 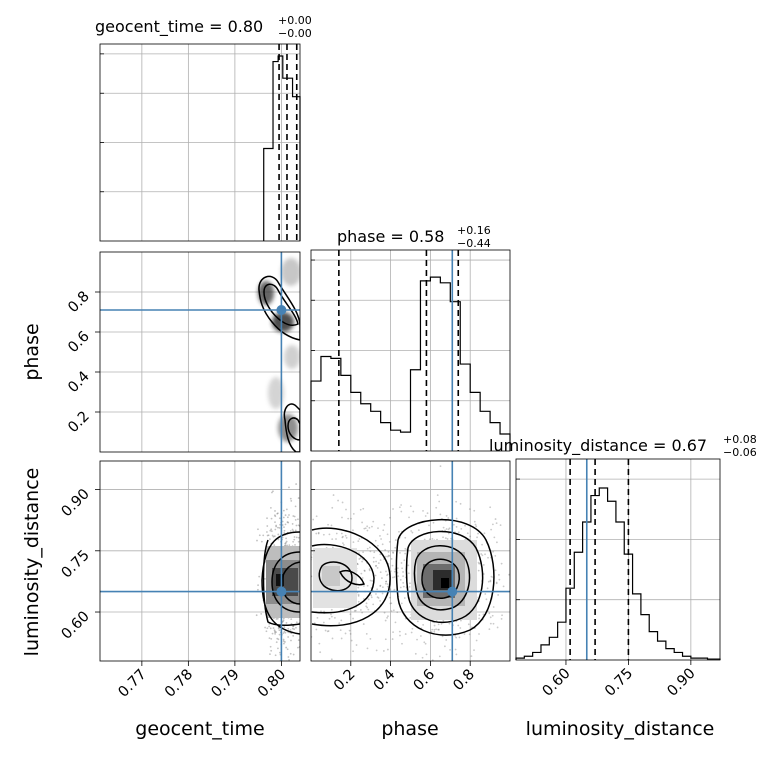 I want to click on ylabel-luminosity-distance: luminosity_distance, so click(x=32, y=562).